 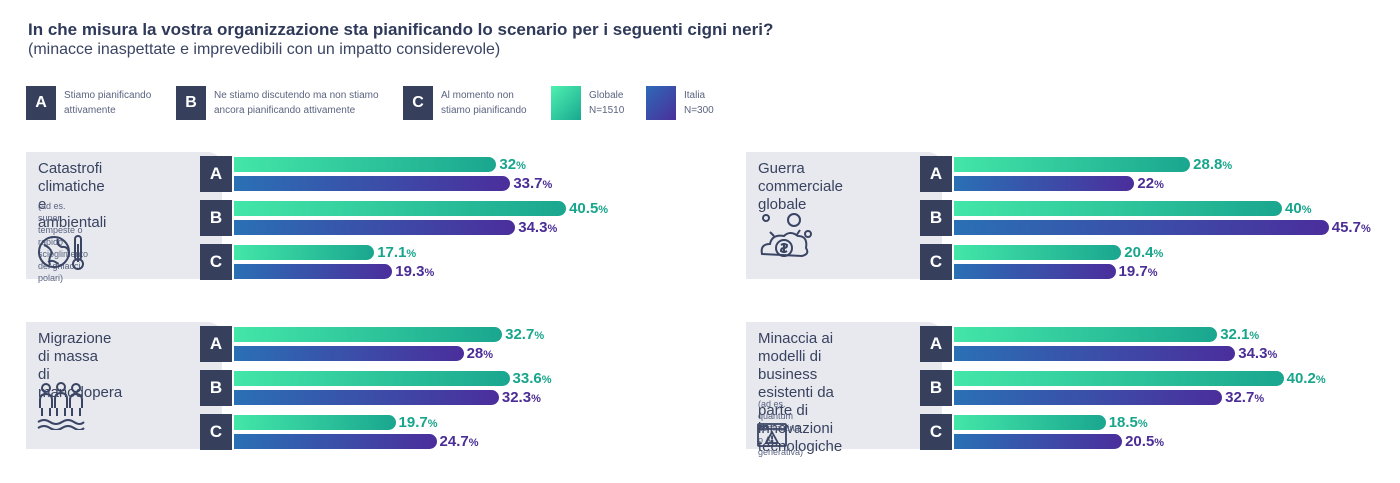 I want to click on data-label-value: 28, so click(x=475, y=353).